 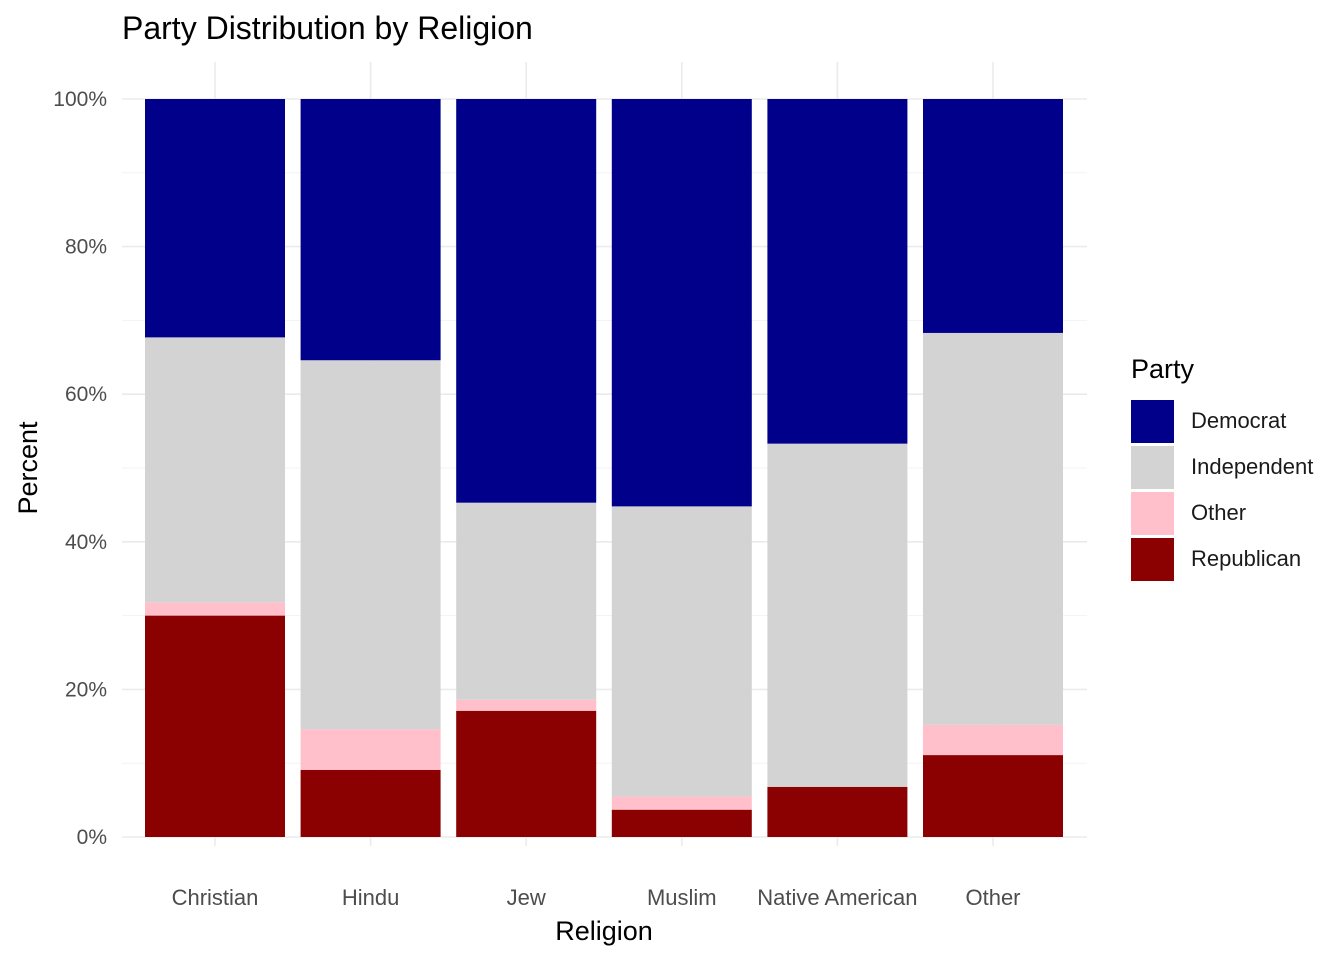 I want to click on bar-hindu-republican, so click(x=370, y=803).